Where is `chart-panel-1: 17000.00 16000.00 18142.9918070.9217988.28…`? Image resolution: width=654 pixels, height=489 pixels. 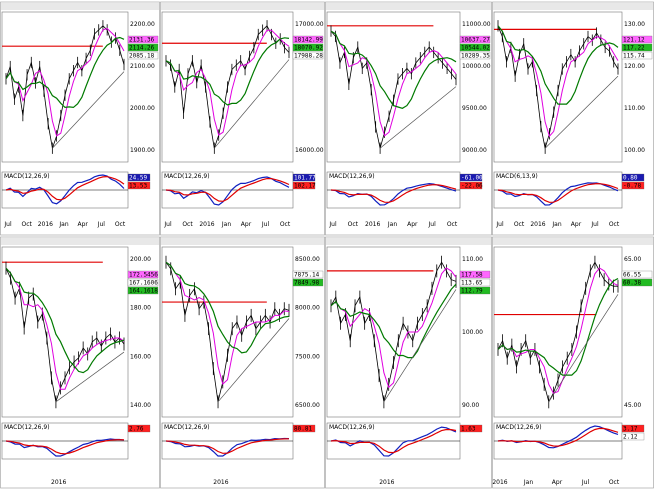 chart-panel-1: 17000.00 16000.00 18142.9918070.9217988.28… is located at coordinates (242, 118).